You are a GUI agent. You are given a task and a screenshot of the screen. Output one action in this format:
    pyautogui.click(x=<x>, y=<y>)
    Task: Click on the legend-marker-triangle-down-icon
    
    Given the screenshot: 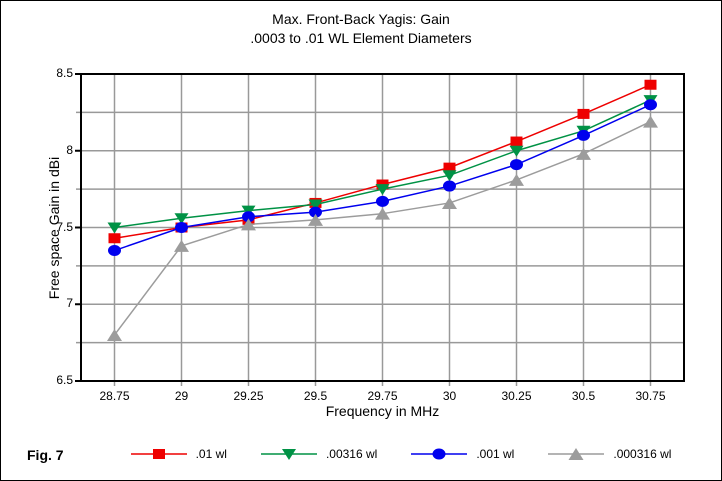 What is the action you would take?
    pyautogui.click(x=288, y=454)
    